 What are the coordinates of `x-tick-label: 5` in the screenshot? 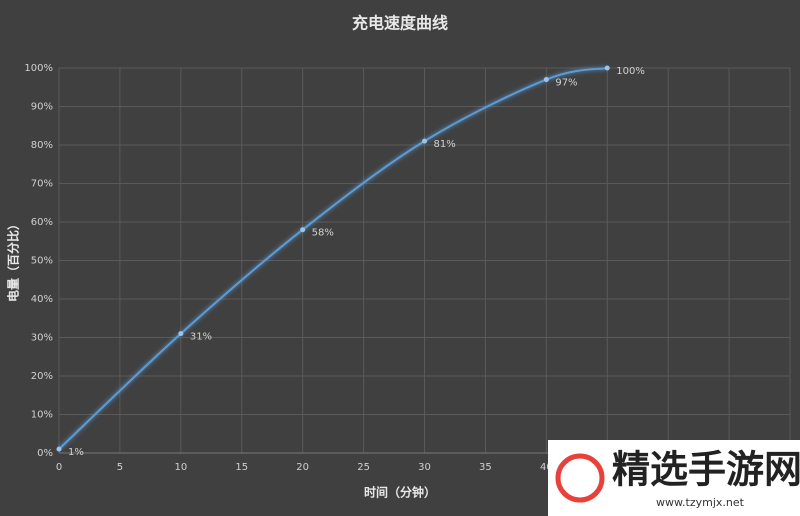 It's located at (120, 467).